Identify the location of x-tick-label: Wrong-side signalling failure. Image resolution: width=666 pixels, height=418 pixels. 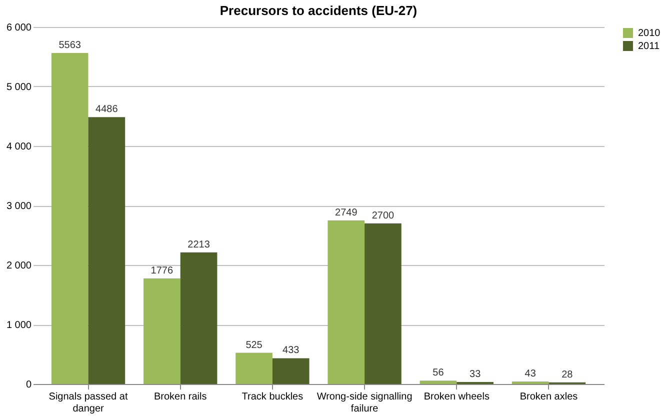
(364, 403).